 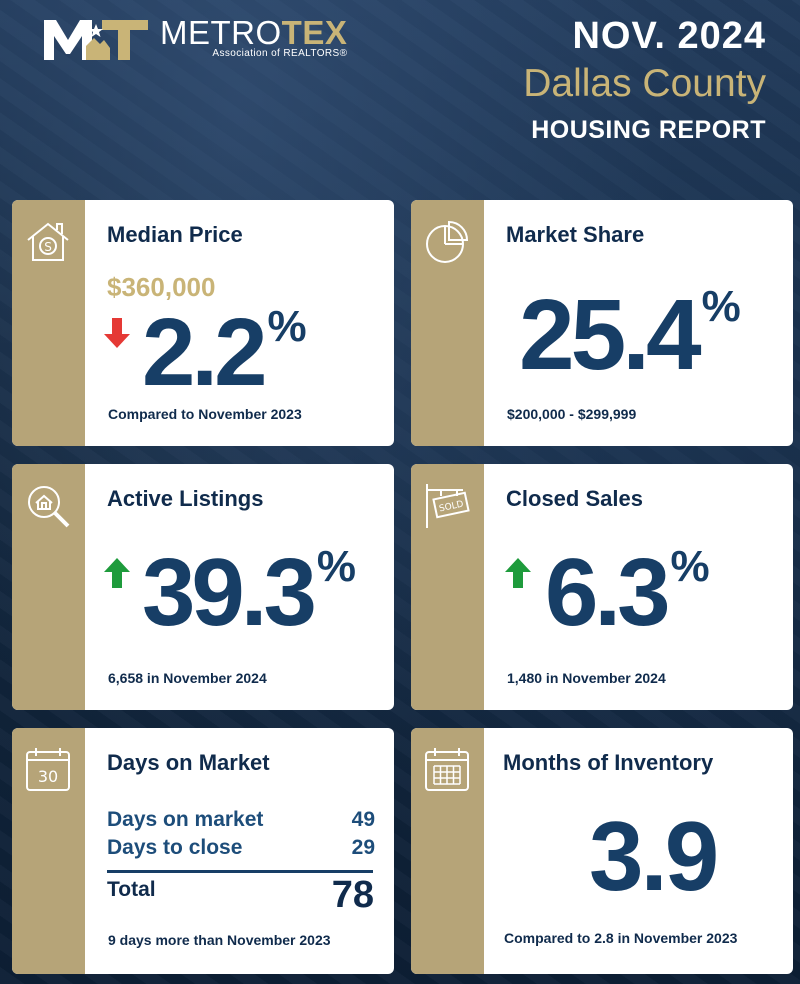 What do you see at coordinates (48, 247) in the screenshot?
I see `svg-text: S` at bounding box center [48, 247].